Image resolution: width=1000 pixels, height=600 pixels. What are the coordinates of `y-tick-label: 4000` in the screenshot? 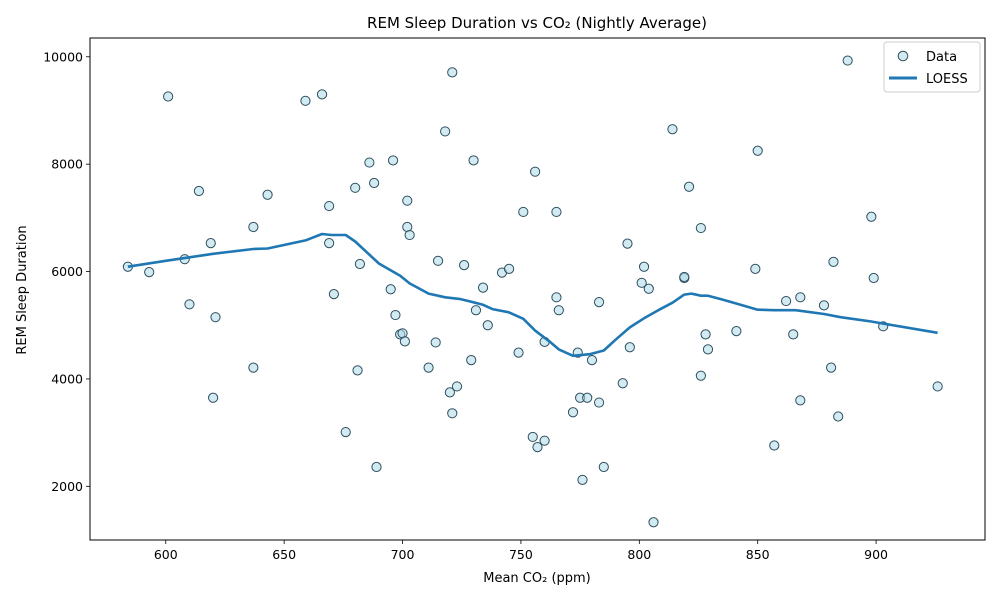 It's located at (67, 378).